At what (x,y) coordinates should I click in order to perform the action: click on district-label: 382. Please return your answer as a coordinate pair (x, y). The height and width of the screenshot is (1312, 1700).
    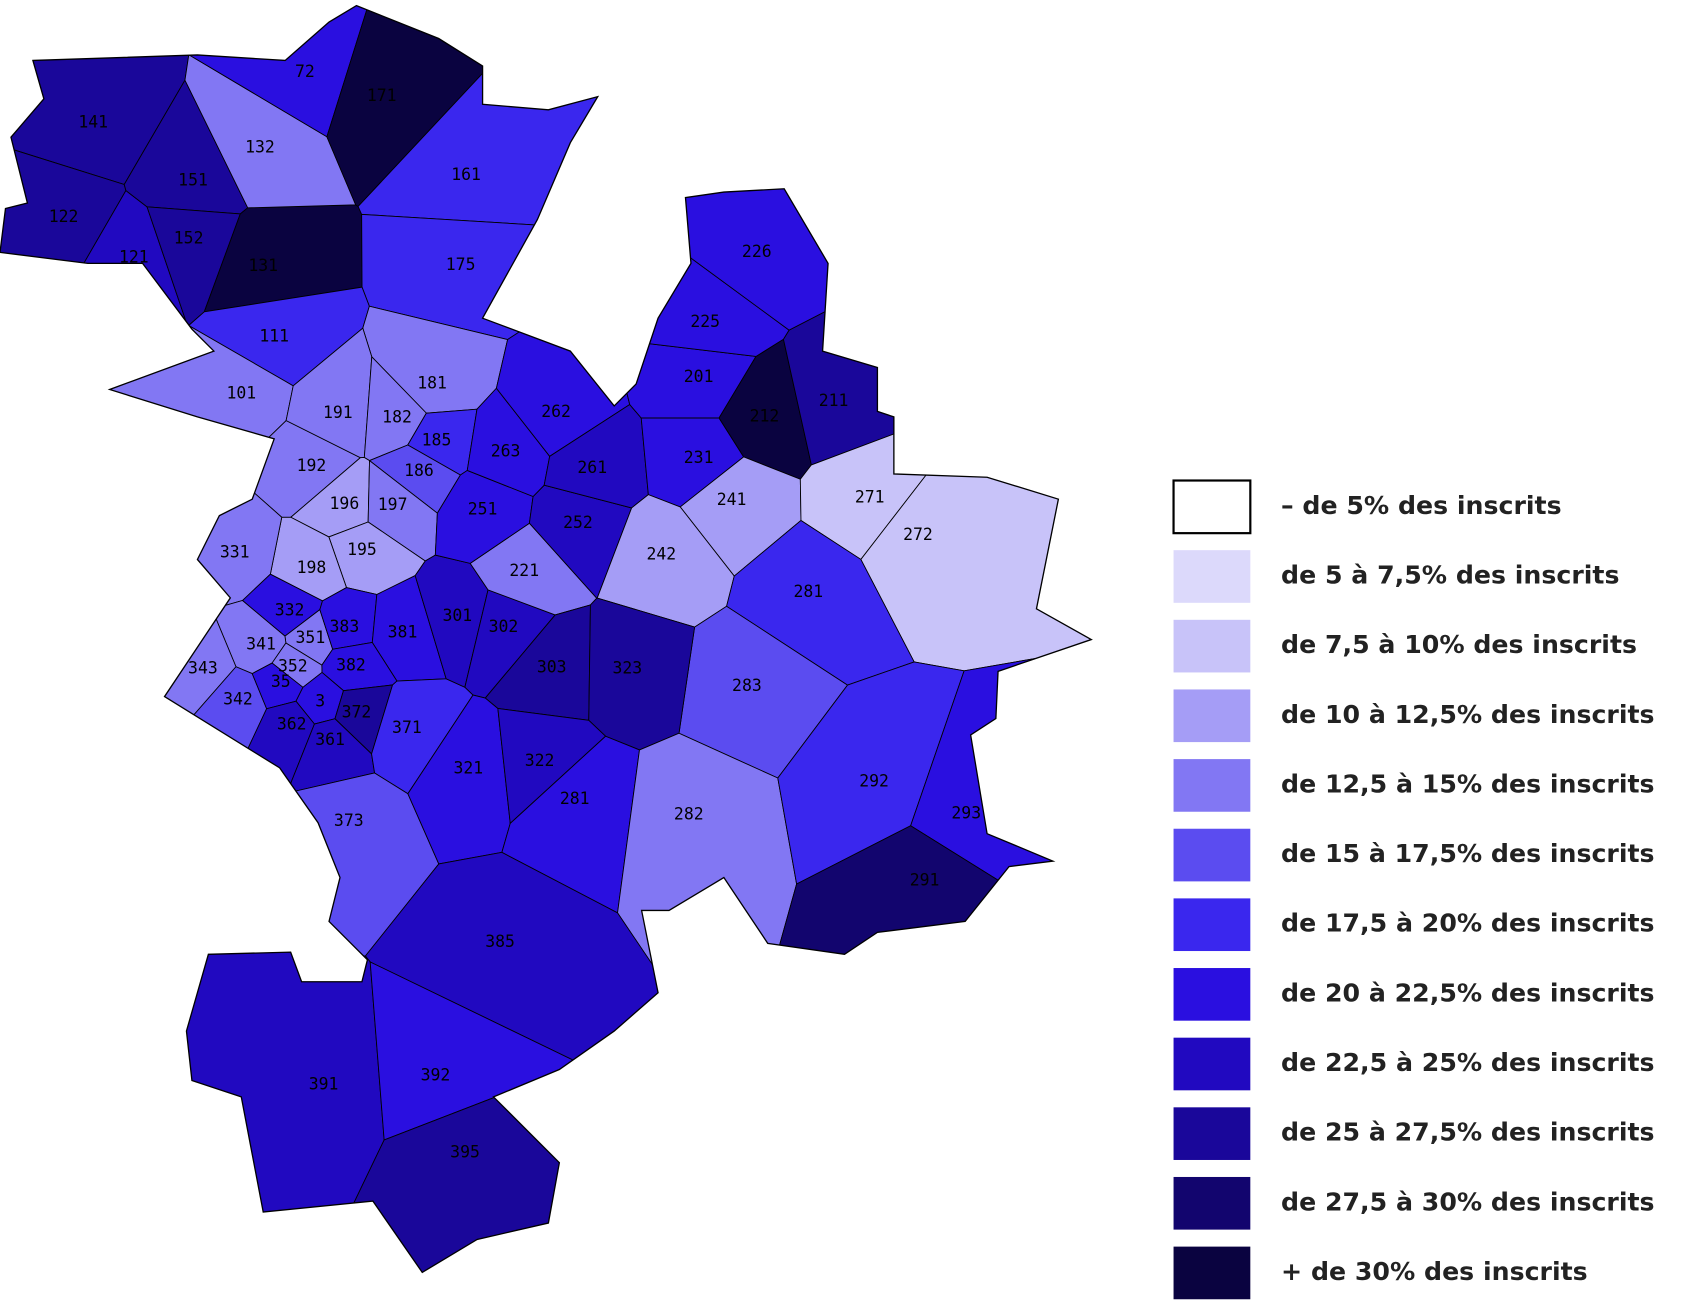
    Looking at the image, I should click on (351, 664).